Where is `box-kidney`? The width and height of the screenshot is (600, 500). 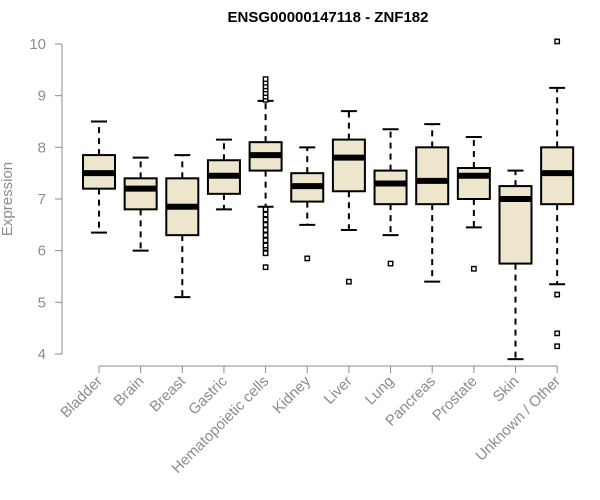
box-kidney is located at coordinates (307, 204).